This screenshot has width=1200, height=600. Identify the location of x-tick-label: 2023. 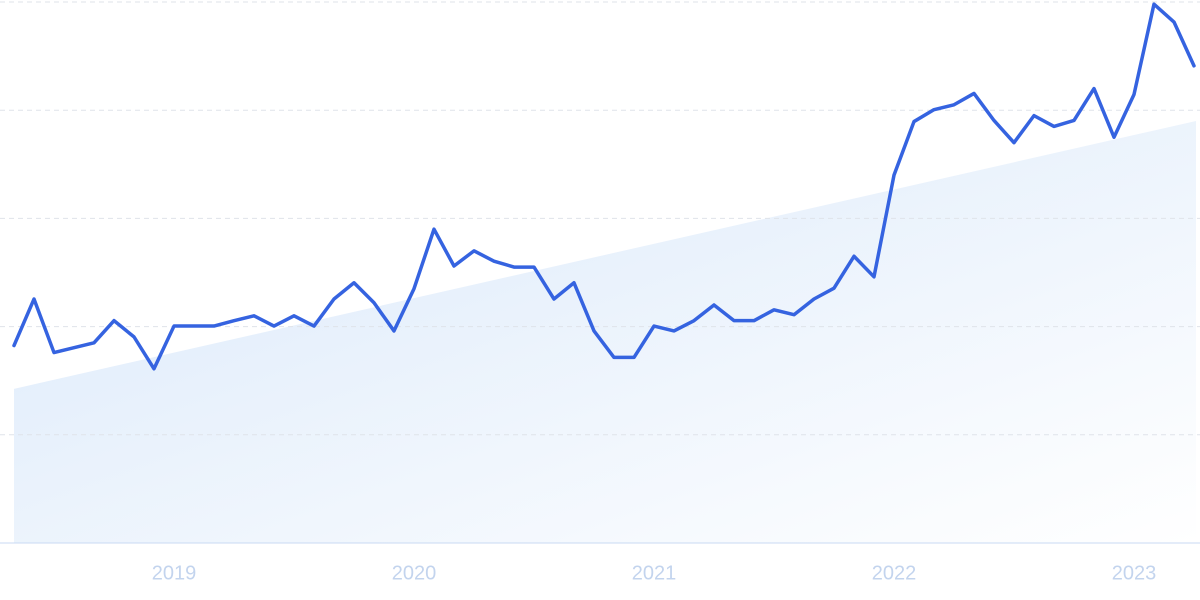
(1134, 573).